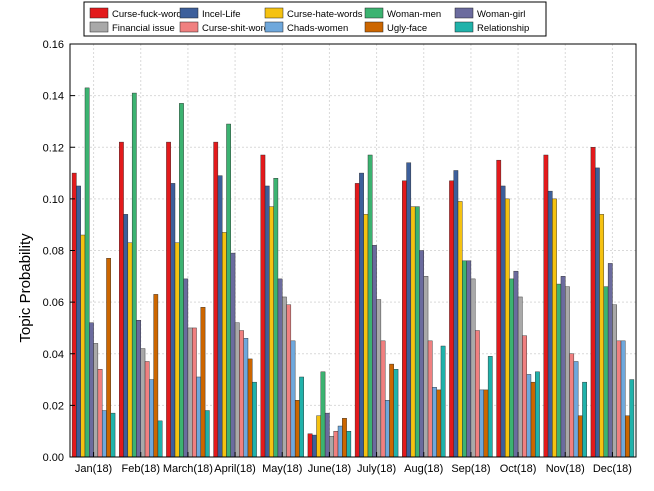 The image size is (654, 491). I want to click on x-tick-label: June(18), so click(329, 469).